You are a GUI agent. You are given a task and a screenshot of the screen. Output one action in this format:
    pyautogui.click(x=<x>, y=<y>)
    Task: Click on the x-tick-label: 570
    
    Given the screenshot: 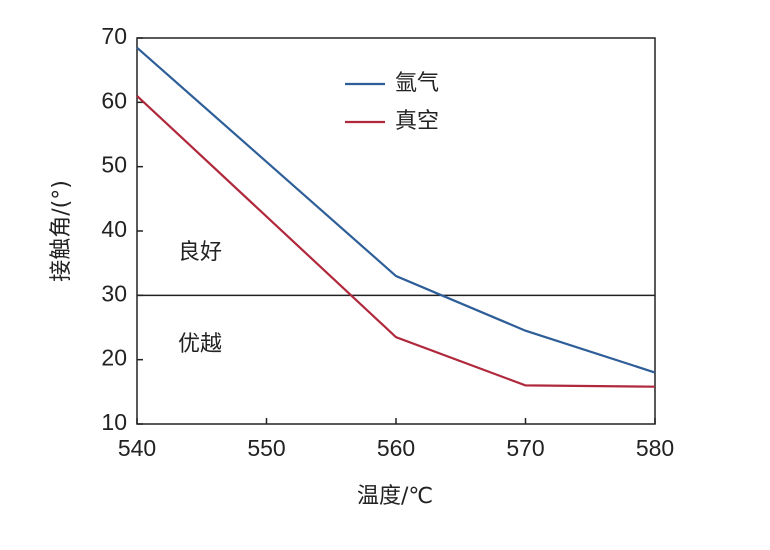 What is the action you would take?
    pyautogui.click(x=525, y=448)
    